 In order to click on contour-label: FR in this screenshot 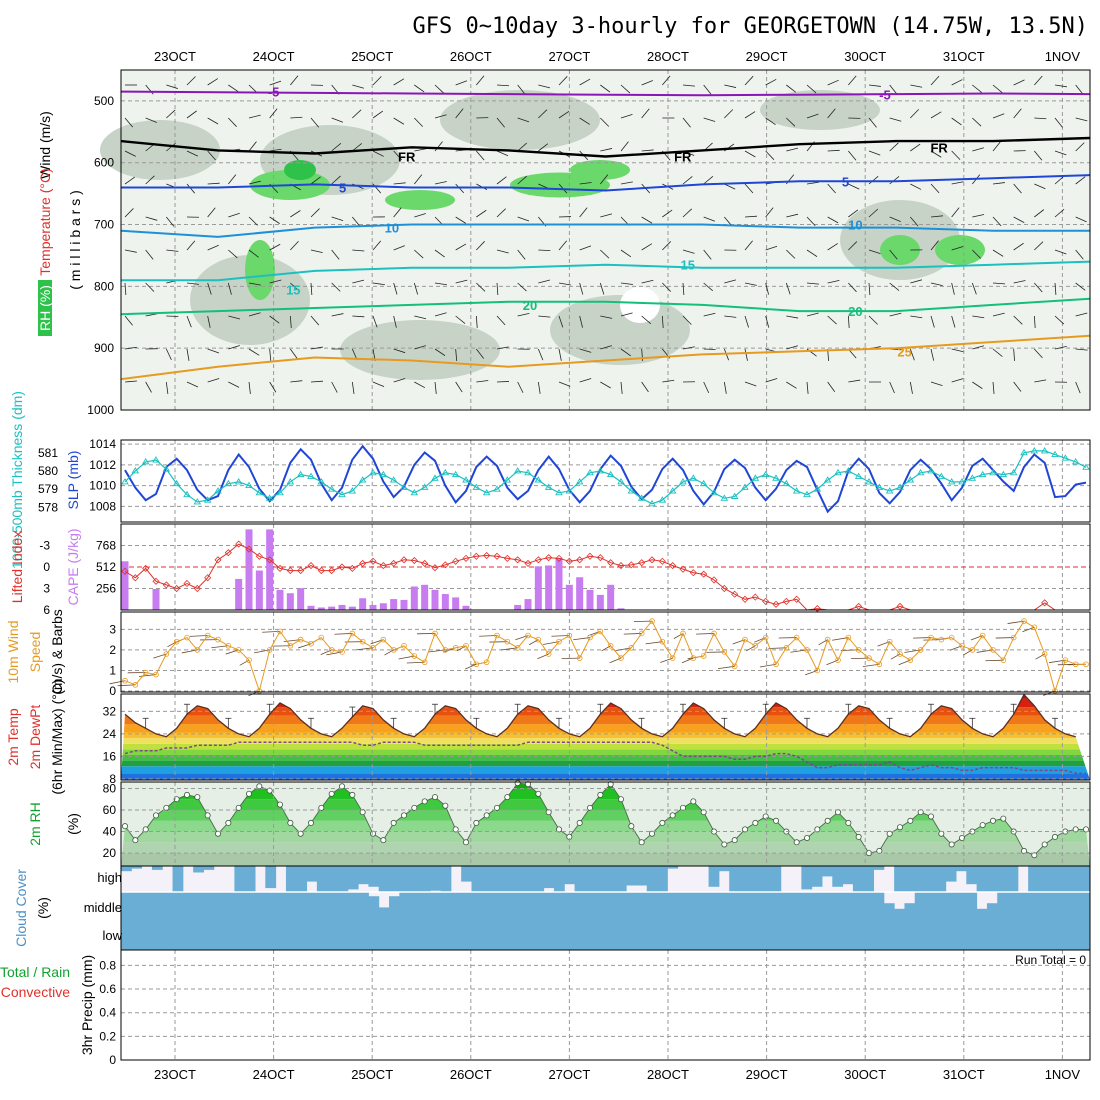, I will do `click(683, 157)`.